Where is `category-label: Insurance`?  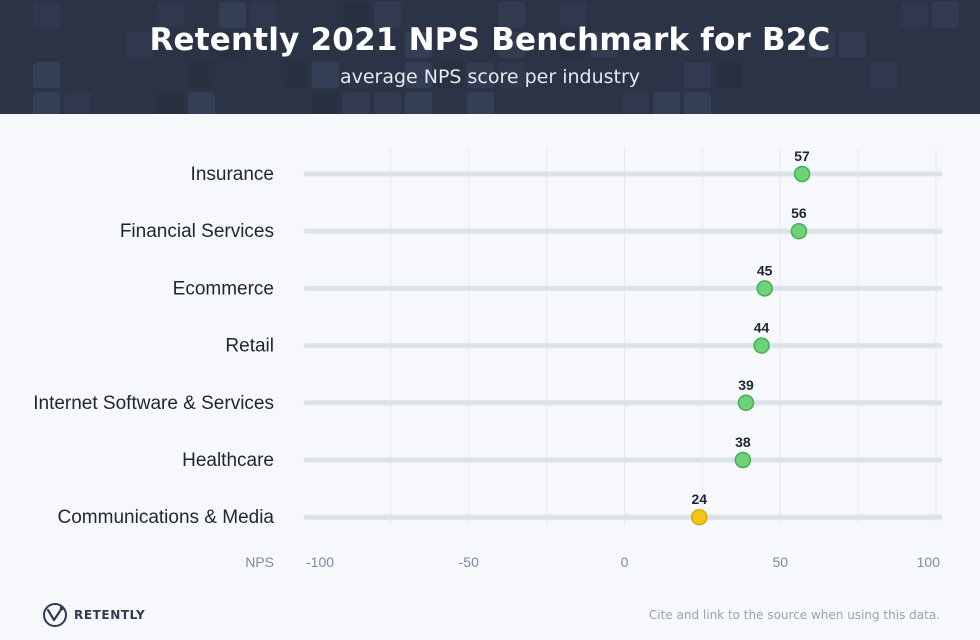 category-label: Insurance is located at coordinates (232, 174).